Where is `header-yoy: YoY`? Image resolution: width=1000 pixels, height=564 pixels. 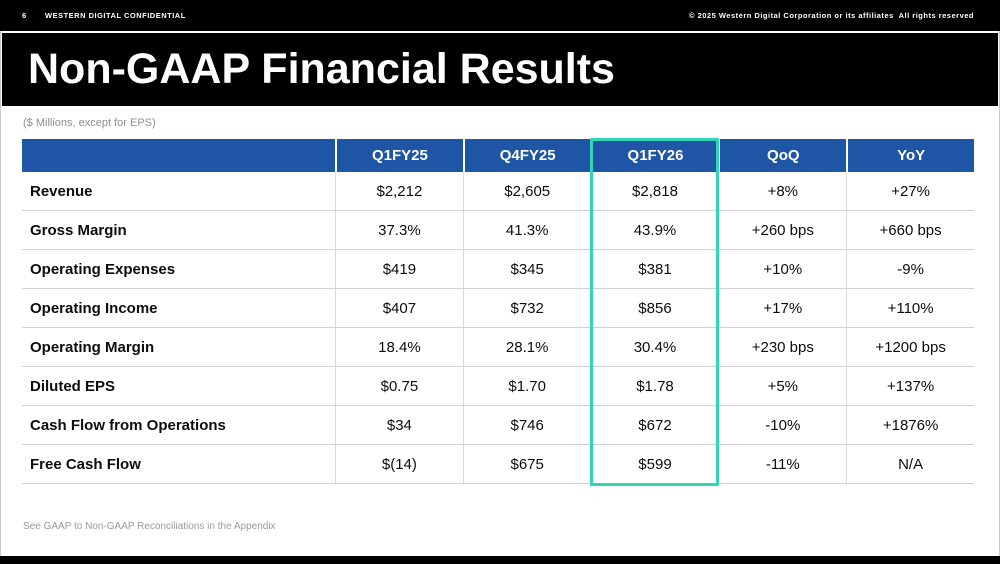 header-yoy: YoY is located at coordinates (910, 155).